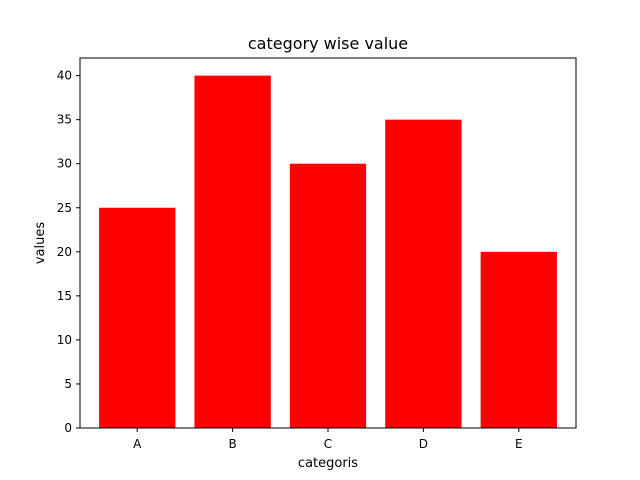  I want to click on y-tick-label-40: 40, so click(64, 76).